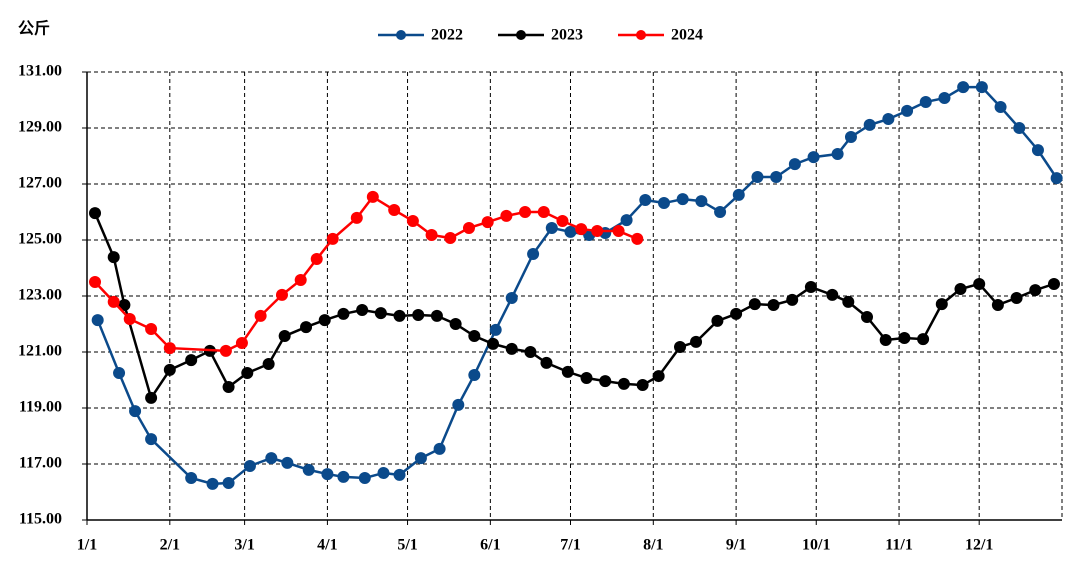 This screenshot has height=565, width=1080. What do you see at coordinates (87, 545) in the screenshot?
I see `x-tick-label: 1/1` at bounding box center [87, 545].